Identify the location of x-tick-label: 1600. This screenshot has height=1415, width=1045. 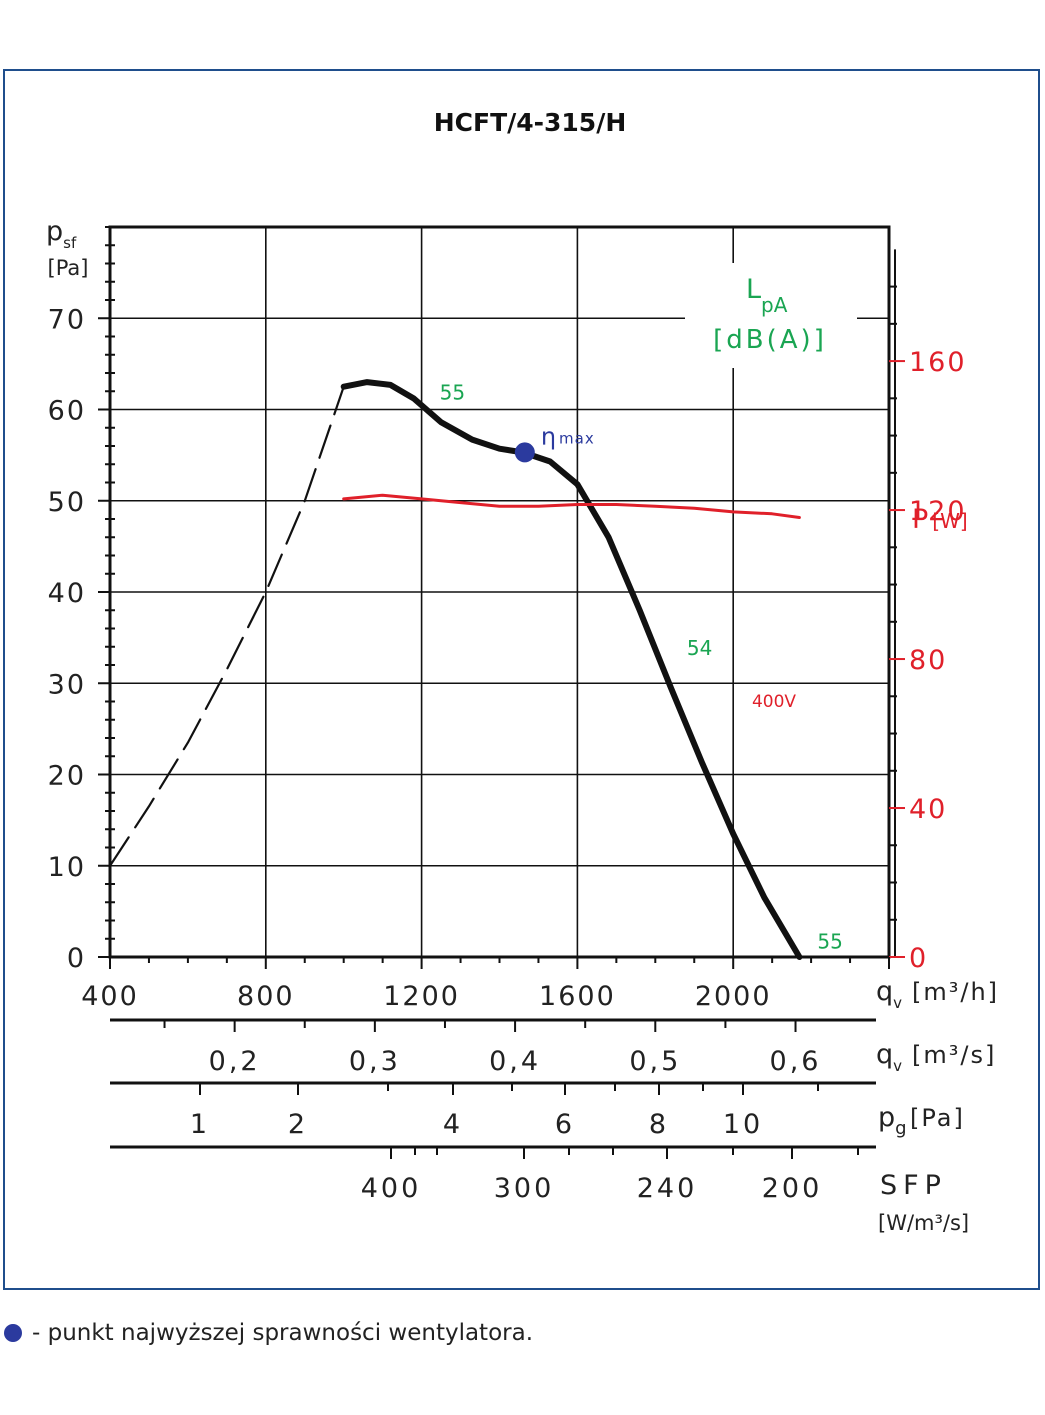
(577, 996).